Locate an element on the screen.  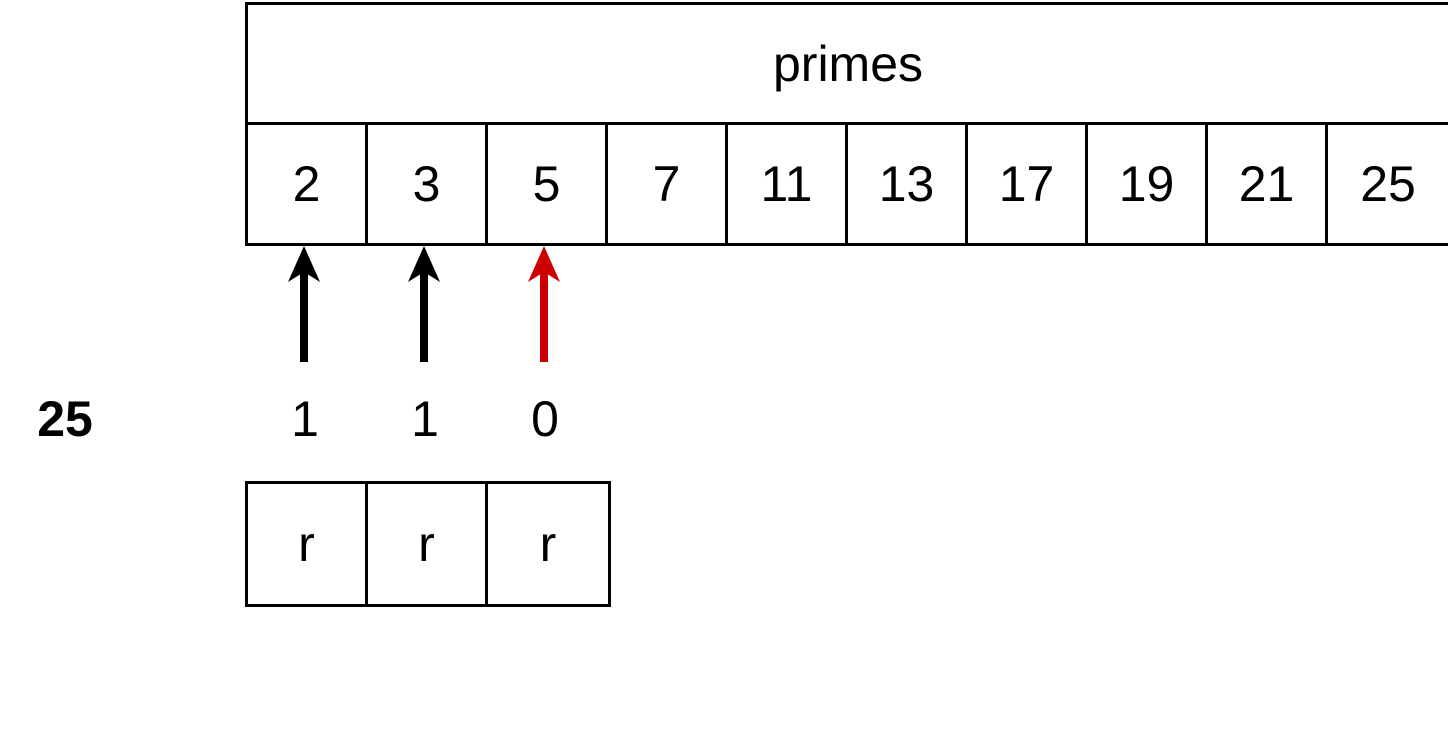
prime-cell: 3 is located at coordinates (428, 184).